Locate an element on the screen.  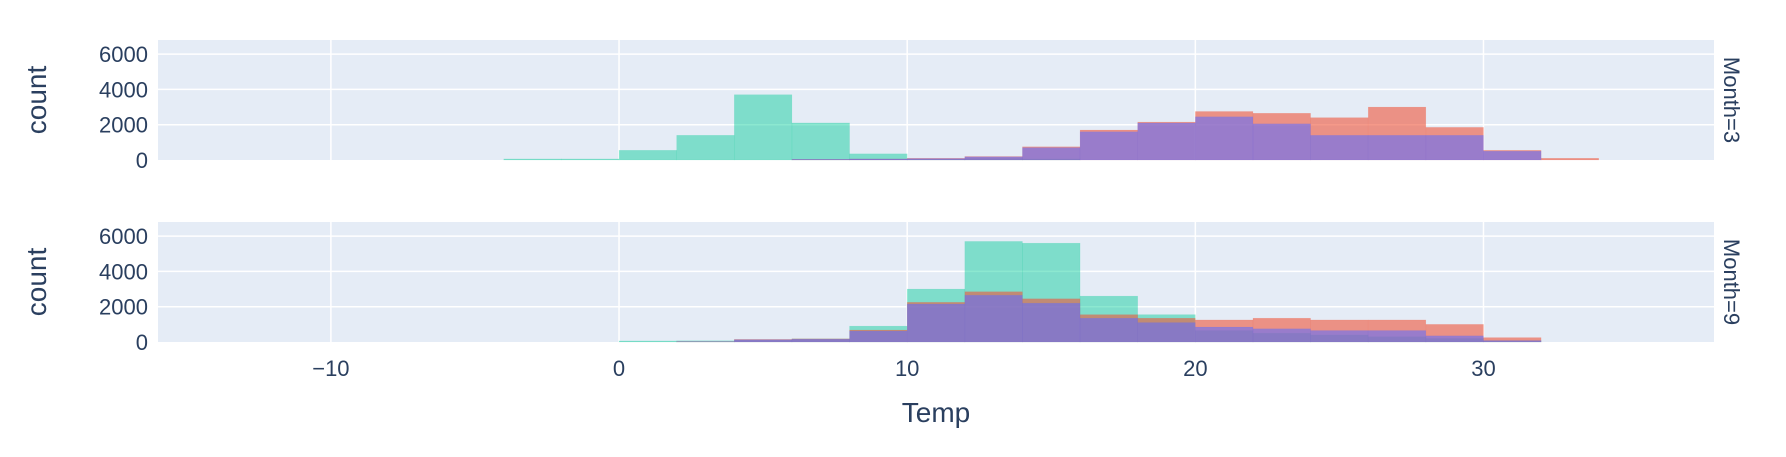
x-tick-label: 20 is located at coordinates (1195, 368).